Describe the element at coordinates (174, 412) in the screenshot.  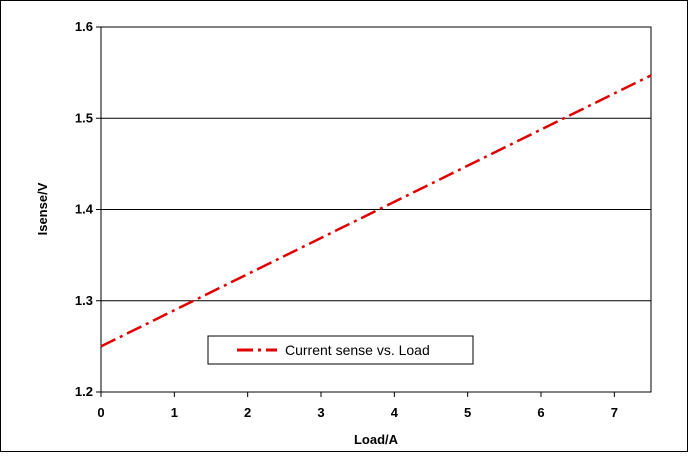
I see `x-tick-label-1: 1` at that location.